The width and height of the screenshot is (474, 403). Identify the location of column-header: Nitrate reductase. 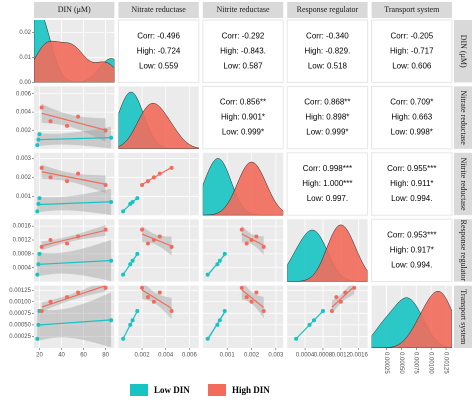
(158, 9).